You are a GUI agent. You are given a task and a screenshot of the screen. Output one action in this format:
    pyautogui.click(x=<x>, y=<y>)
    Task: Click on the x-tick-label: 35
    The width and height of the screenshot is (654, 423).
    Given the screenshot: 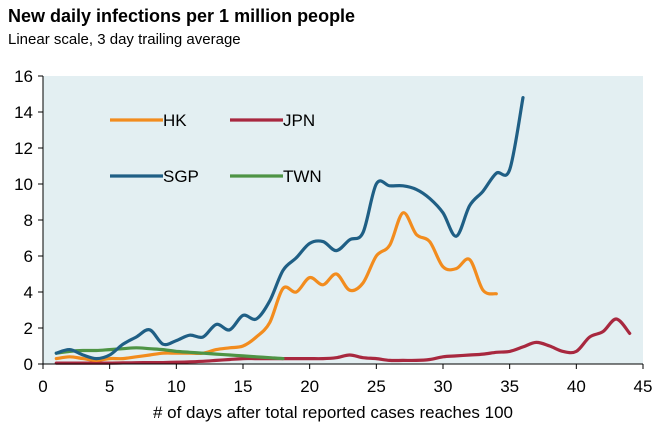 What is the action you would take?
    pyautogui.click(x=509, y=386)
    